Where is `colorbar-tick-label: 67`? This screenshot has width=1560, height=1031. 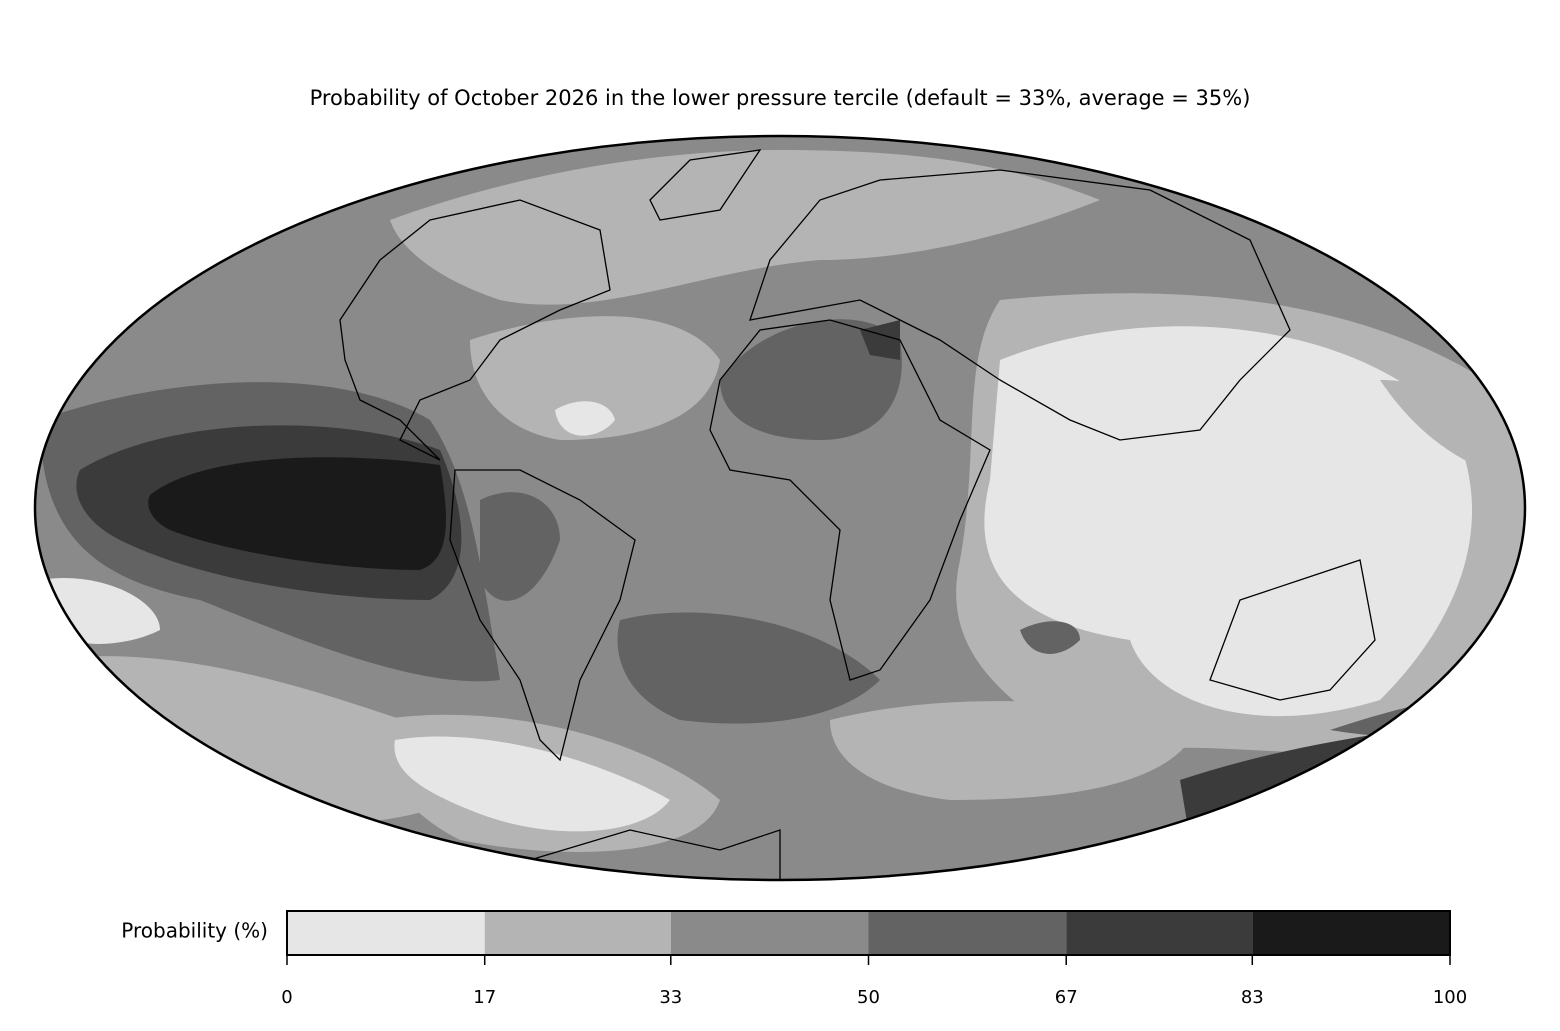 colorbar-tick-label: 67 is located at coordinates (1066, 997).